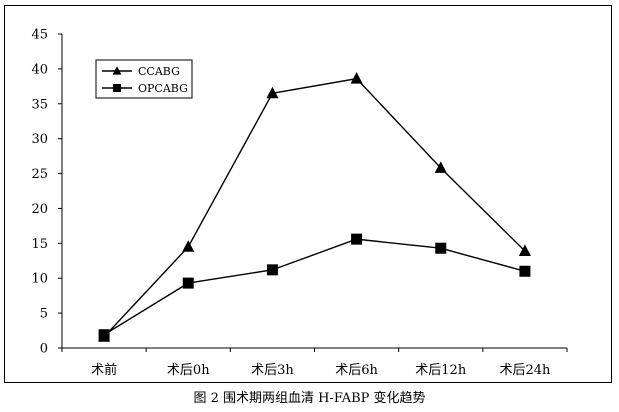 Image resolution: width=619 pixels, height=412 pixels. What do you see at coordinates (163, 88) in the screenshot?
I see `legend-label: OPCABG` at bounding box center [163, 88].